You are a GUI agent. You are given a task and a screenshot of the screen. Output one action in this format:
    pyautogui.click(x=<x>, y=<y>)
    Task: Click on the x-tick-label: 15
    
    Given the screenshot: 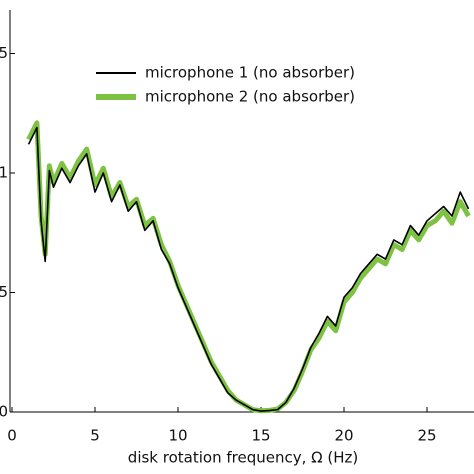 What is the action you would take?
    pyautogui.click(x=260, y=436)
    